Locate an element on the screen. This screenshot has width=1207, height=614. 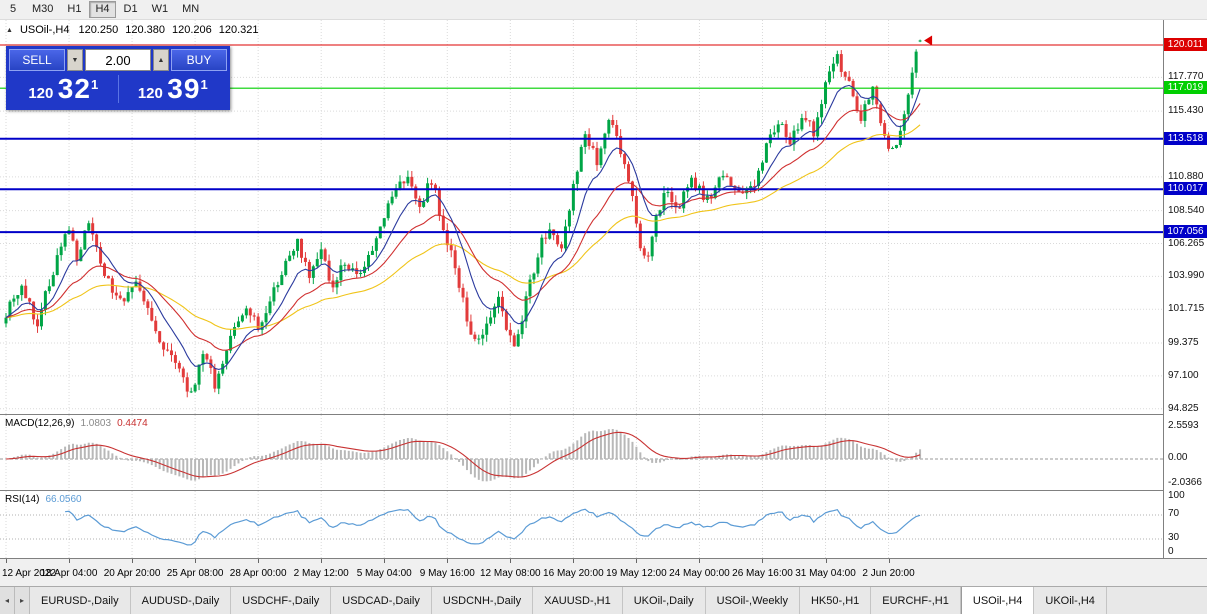
chart-tab: XAUUSD-,H1 is located at coordinates (578, 600).